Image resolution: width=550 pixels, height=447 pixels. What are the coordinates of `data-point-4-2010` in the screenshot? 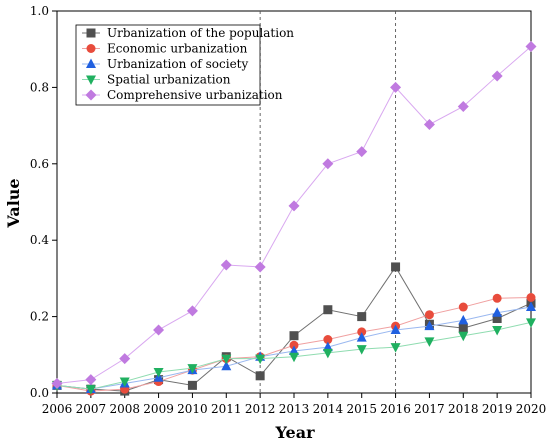 It's located at (192, 311).